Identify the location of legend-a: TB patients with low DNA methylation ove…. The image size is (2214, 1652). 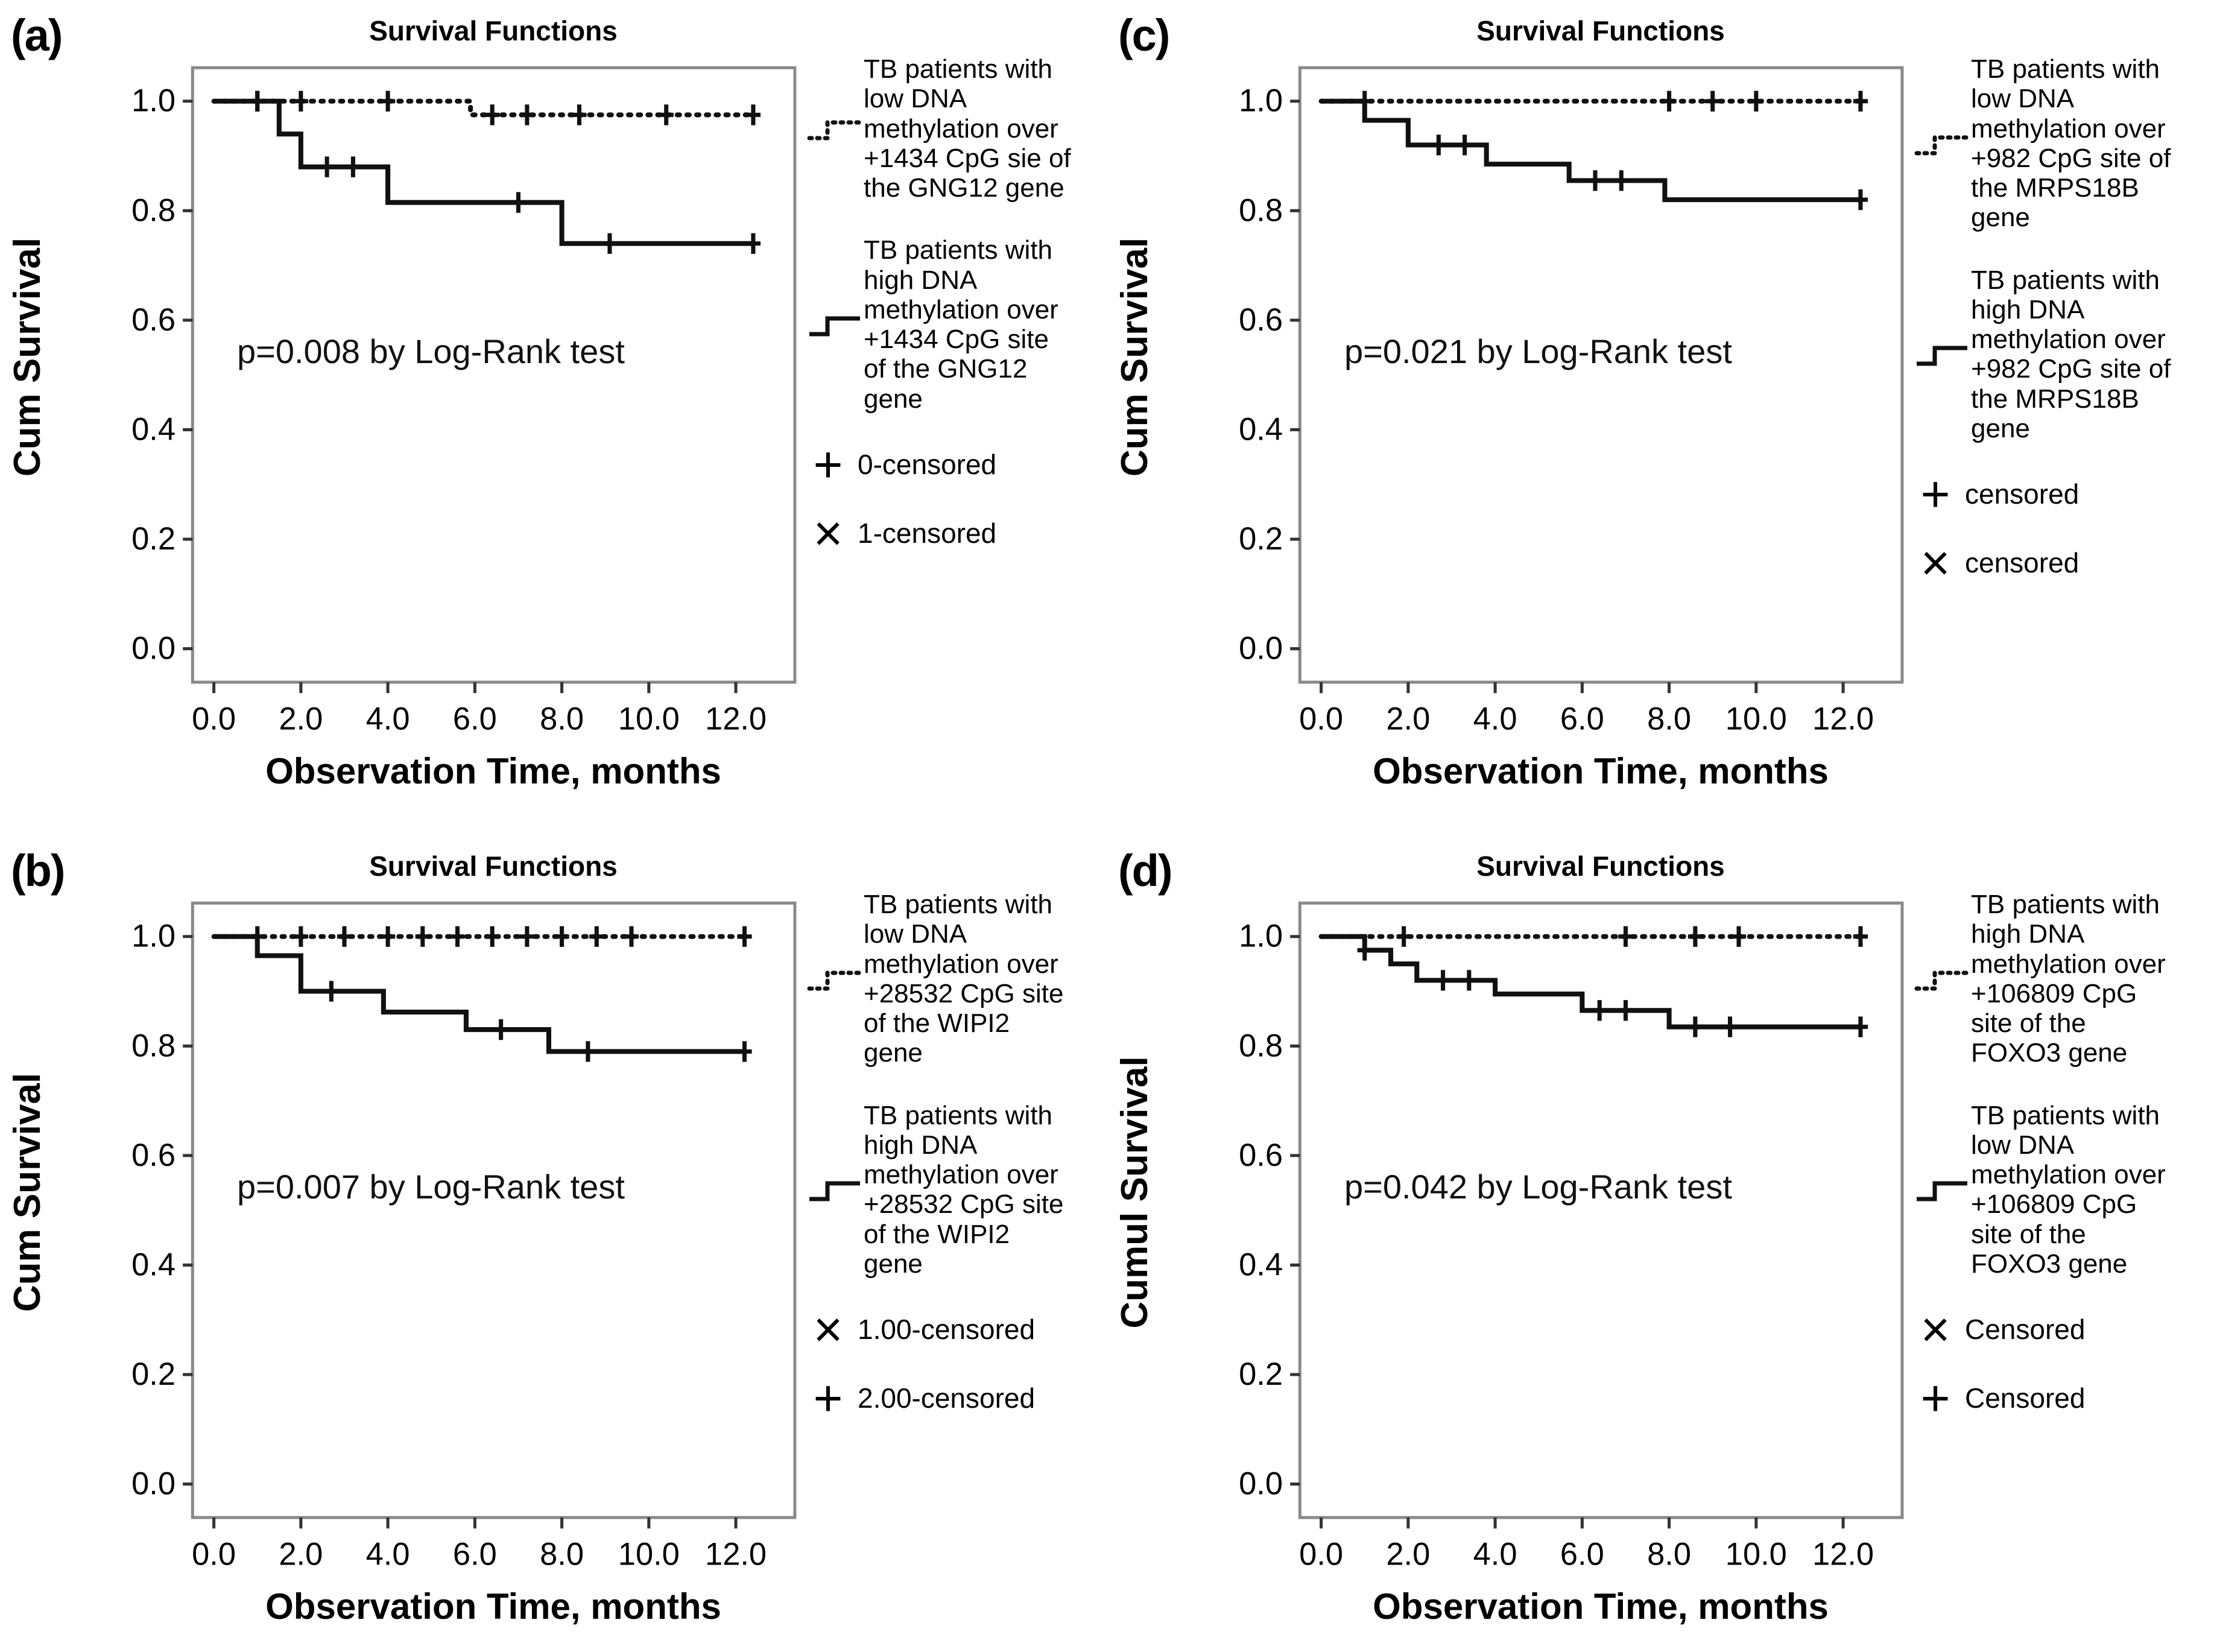
(948, 279).